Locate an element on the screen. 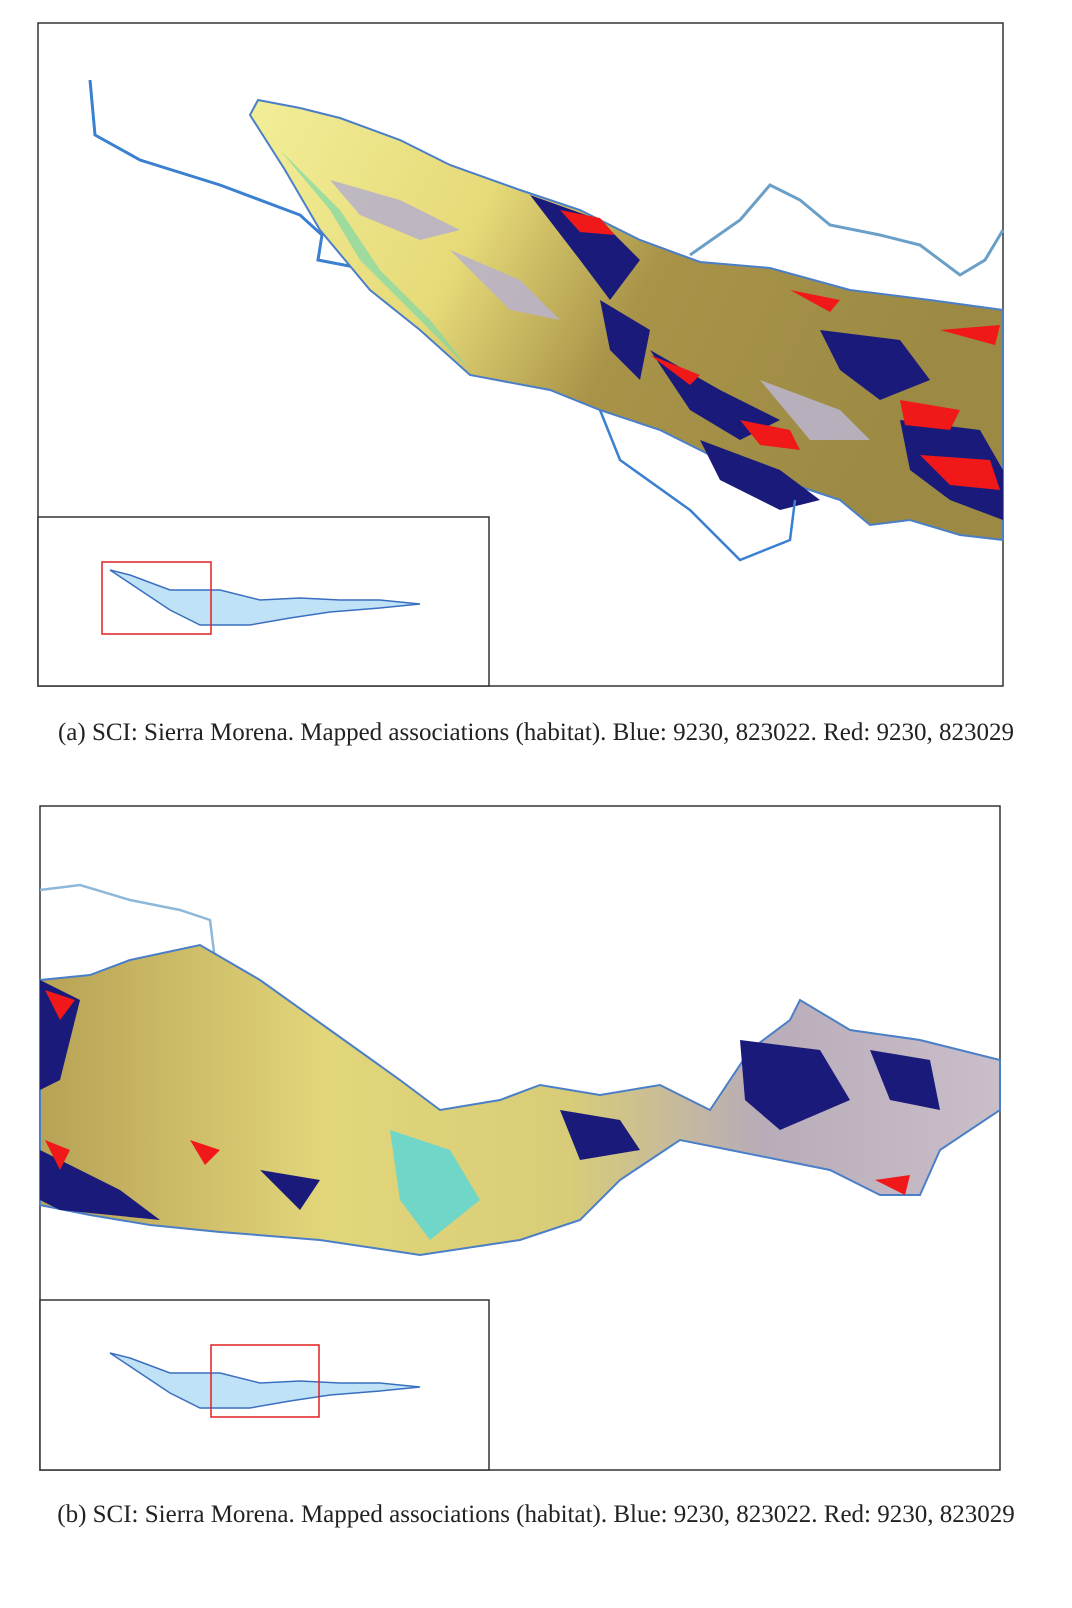 This screenshot has height=1608, width=1072. panel-label: (b) is located at coordinates (72, 1514).